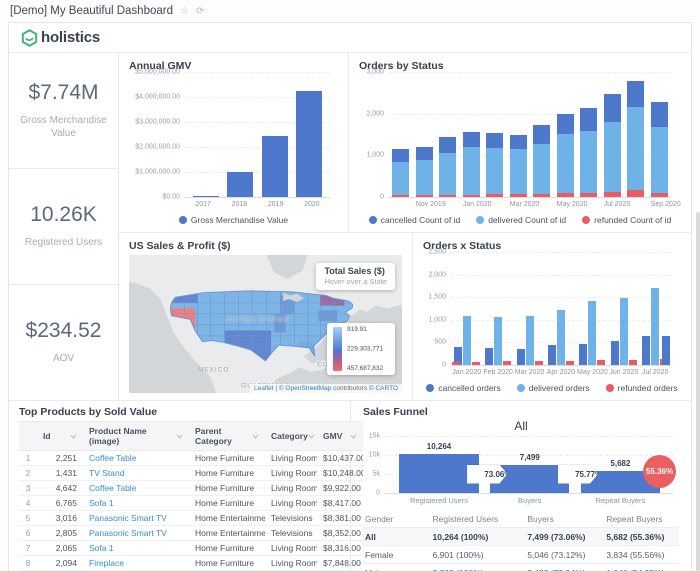 This screenshot has height=571, width=700. What do you see at coordinates (620, 482) in the screenshot?
I see `funnel-bar-repeat-buyers` at bounding box center [620, 482].